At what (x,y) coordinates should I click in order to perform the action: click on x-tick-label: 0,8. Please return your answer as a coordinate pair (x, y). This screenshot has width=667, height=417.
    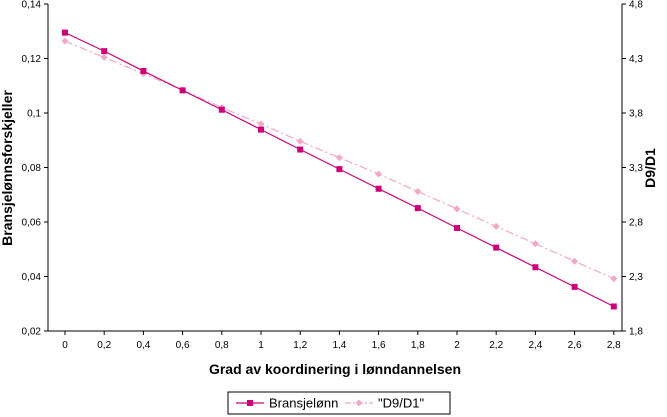
    Looking at the image, I should click on (222, 345).